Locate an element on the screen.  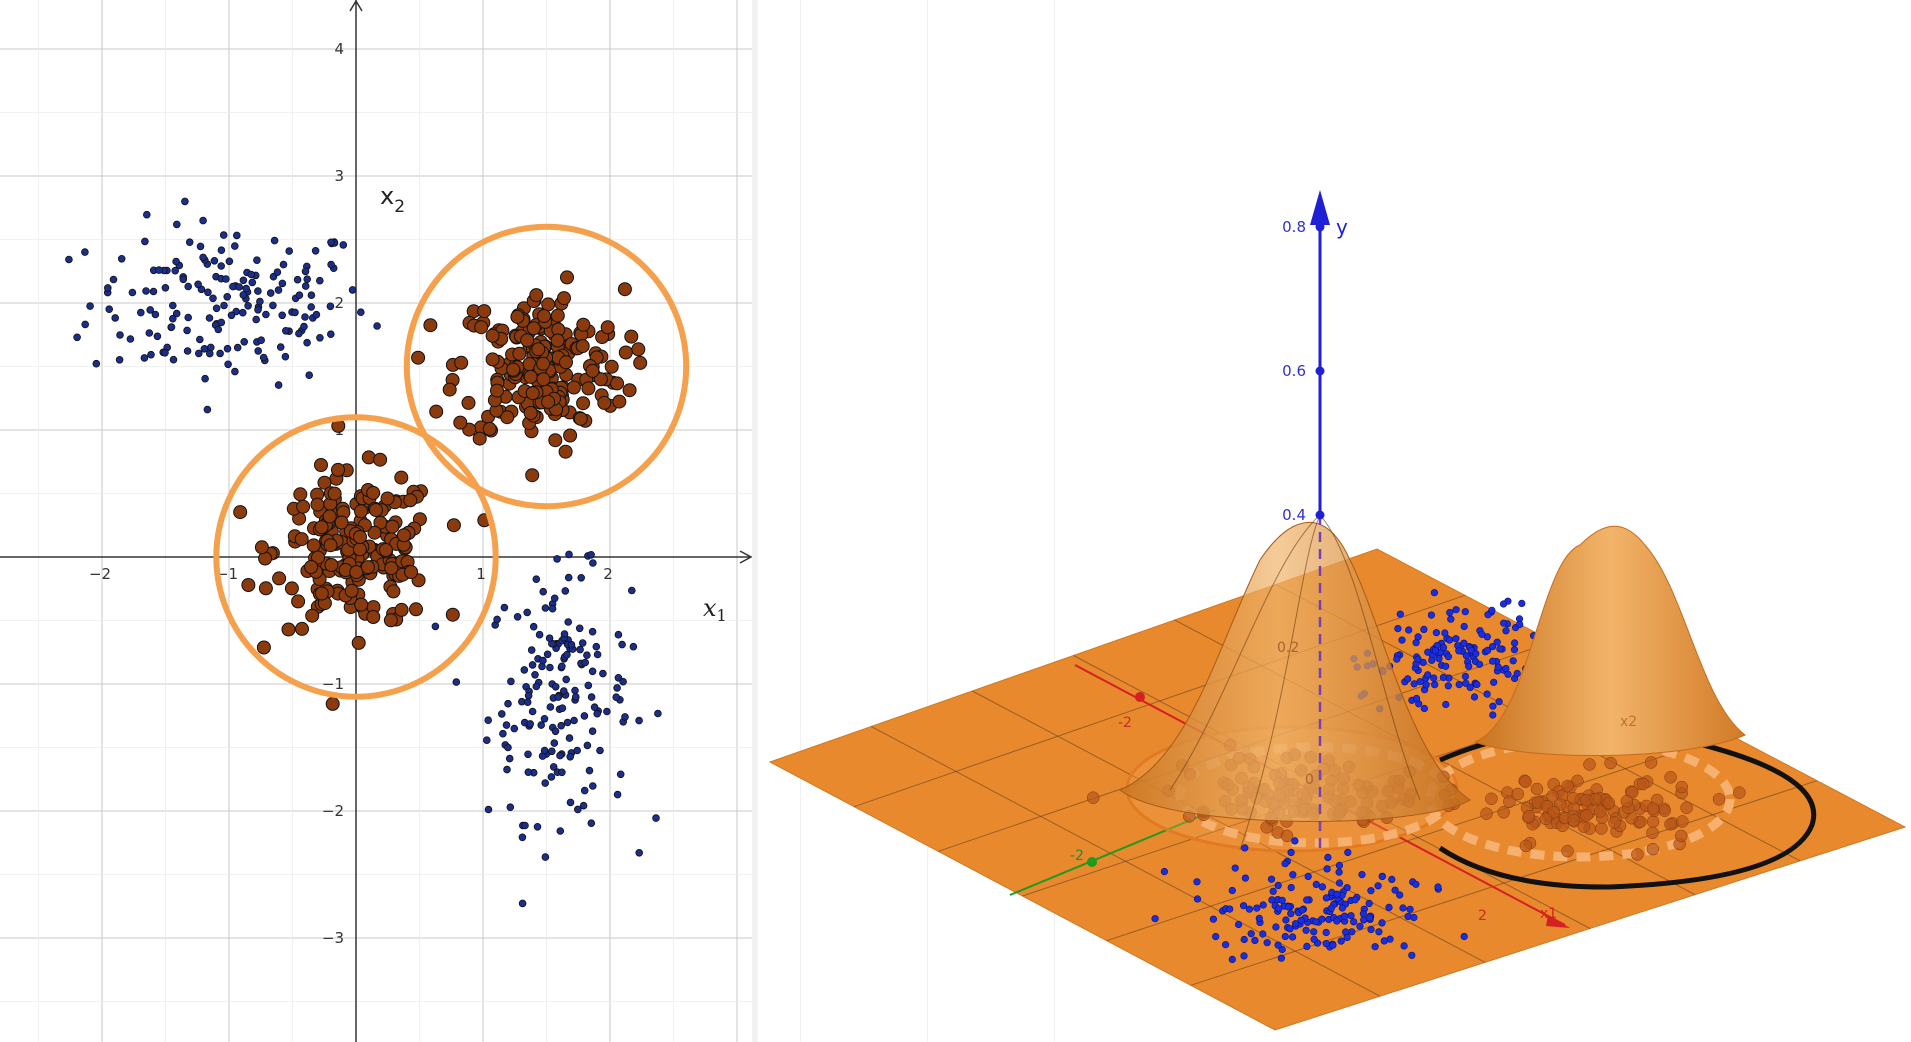
x1-tick-label: 1 is located at coordinates (481, 574).